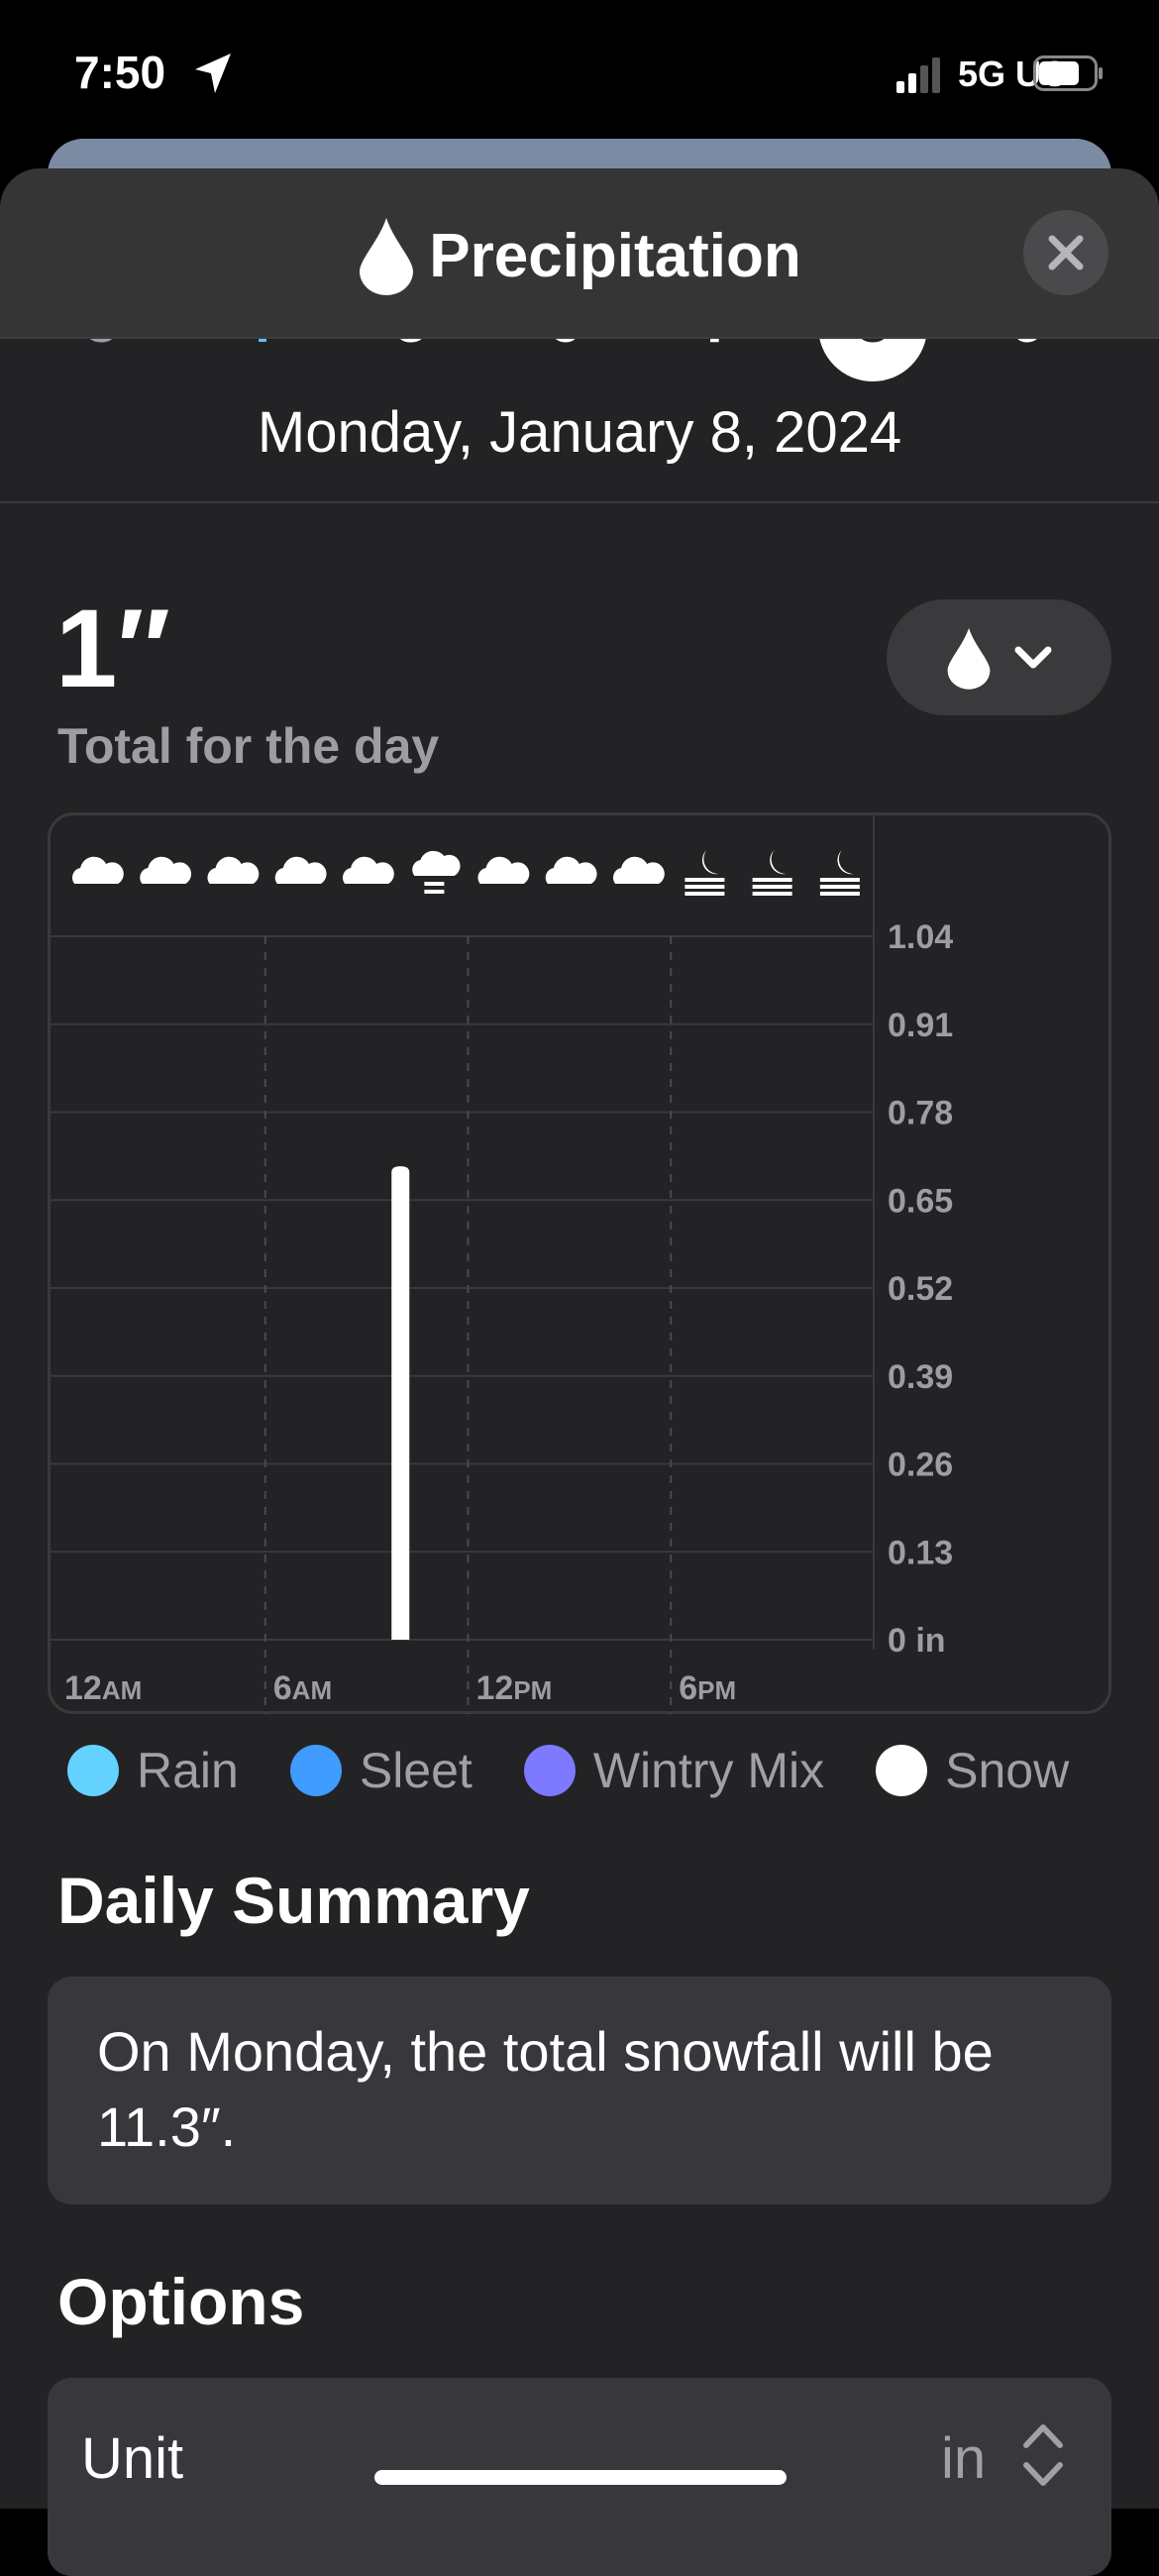 Image resolution: width=1159 pixels, height=2576 pixels. I want to click on sheet-header: Precipitation, so click(579, 254).